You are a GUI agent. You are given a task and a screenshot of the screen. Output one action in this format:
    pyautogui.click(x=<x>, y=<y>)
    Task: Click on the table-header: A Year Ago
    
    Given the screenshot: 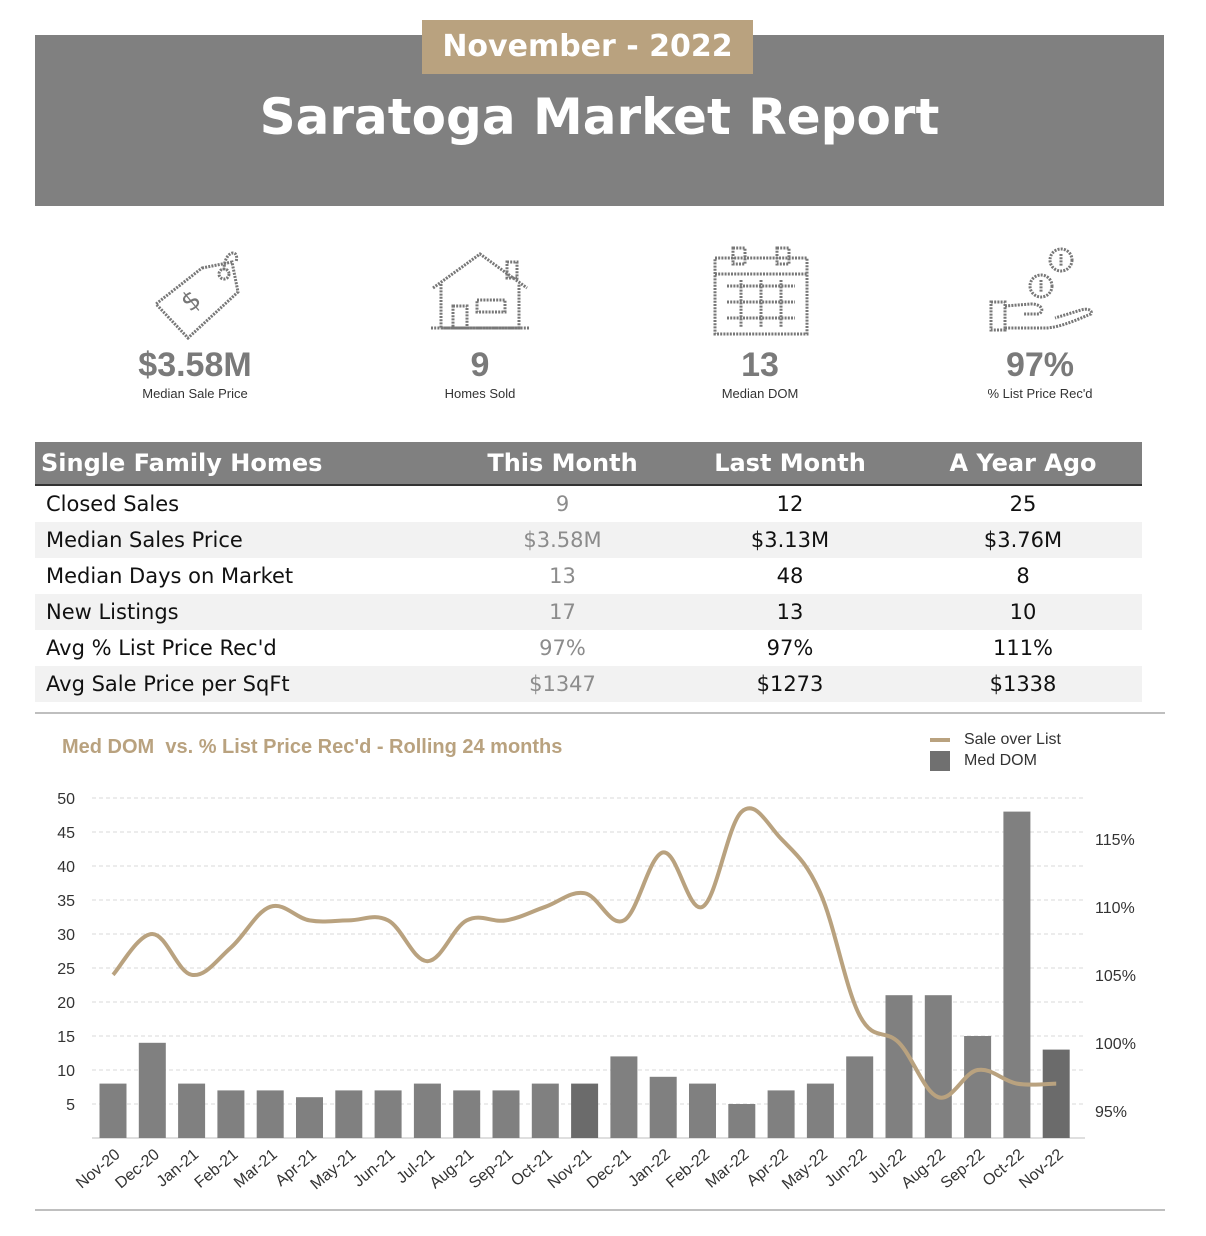 What is the action you would take?
    pyautogui.click(x=1023, y=464)
    